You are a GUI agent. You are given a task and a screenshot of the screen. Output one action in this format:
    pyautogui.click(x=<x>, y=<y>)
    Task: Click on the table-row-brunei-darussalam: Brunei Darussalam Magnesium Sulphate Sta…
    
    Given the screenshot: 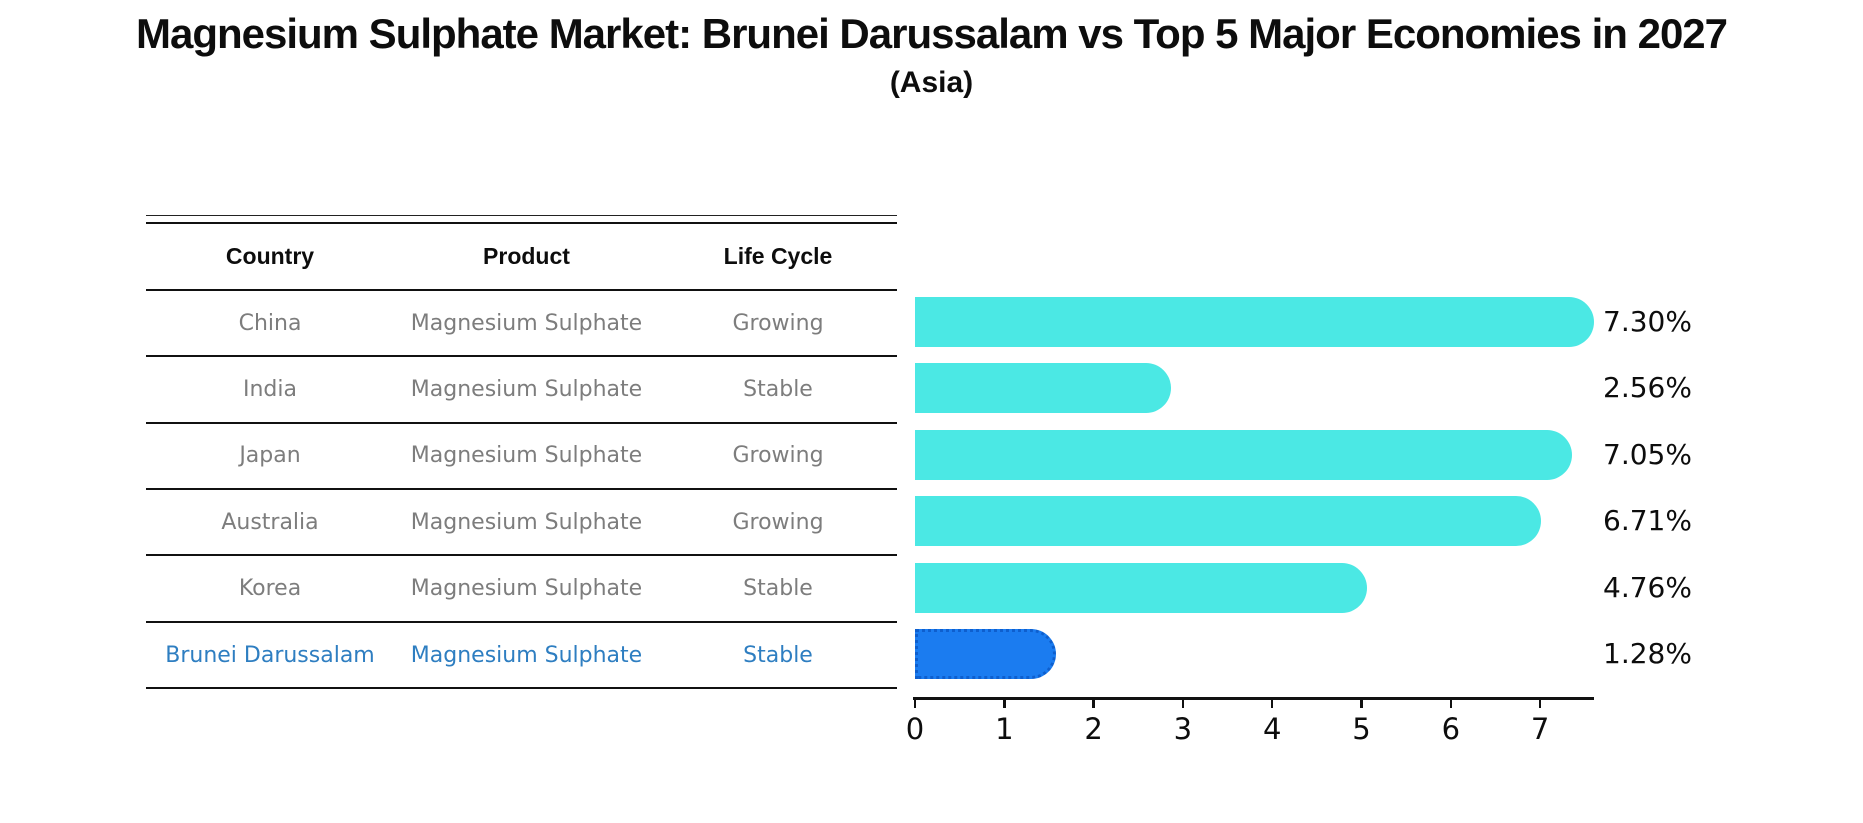 What is the action you would take?
    pyautogui.click(x=521, y=656)
    